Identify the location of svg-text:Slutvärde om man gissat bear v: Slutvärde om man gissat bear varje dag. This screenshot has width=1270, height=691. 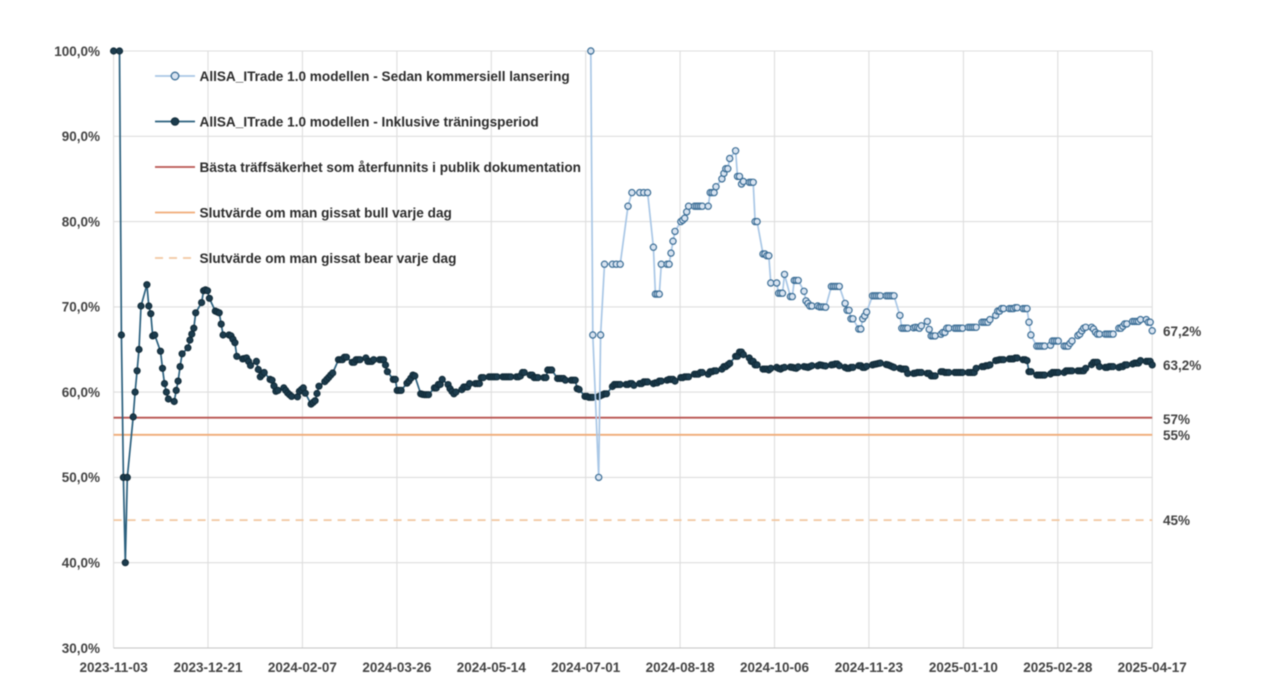
(328, 258).